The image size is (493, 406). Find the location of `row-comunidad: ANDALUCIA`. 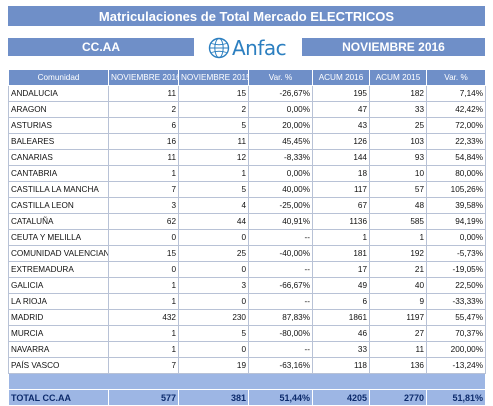

row-comunidad: ANDALUCIA is located at coordinates (58, 93).